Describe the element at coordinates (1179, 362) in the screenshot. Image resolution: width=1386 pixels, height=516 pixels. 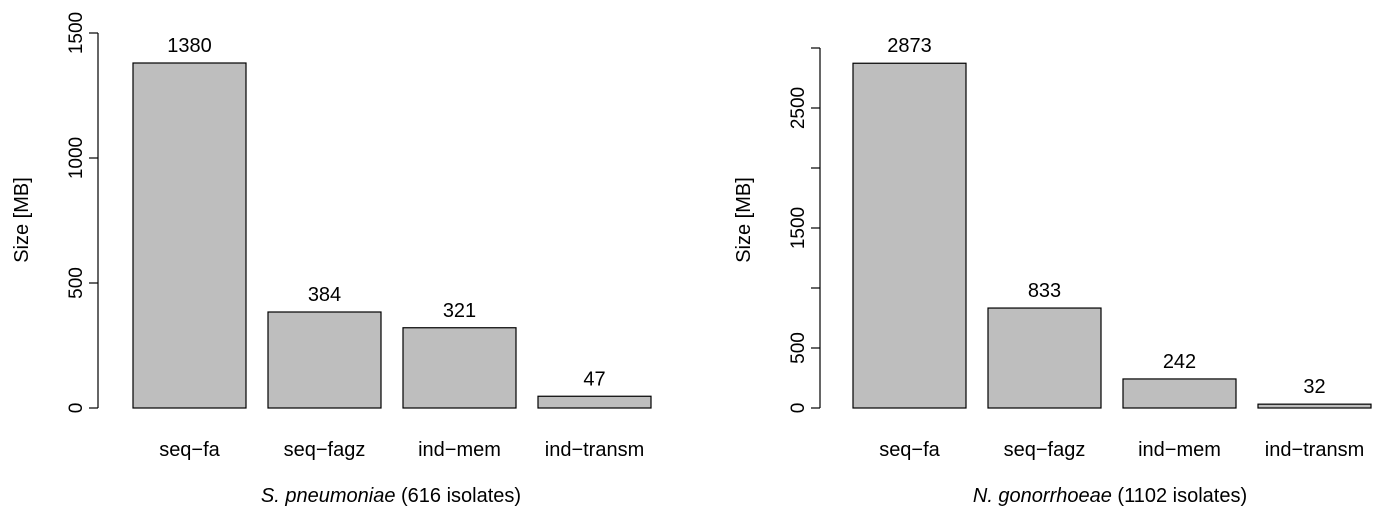
I see `bar-value-label: 242` at that location.